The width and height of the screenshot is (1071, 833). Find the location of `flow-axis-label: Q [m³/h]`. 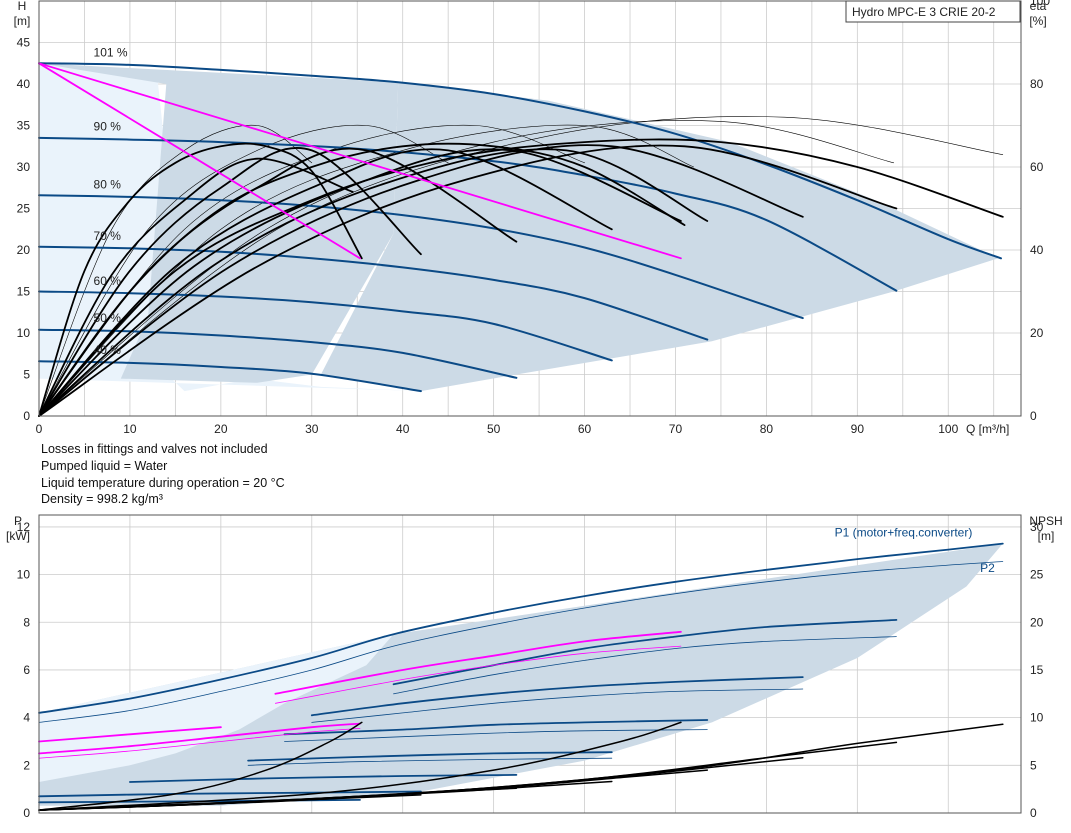

flow-axis-label: Q [m³/h] is located at coordinates (987, 429).